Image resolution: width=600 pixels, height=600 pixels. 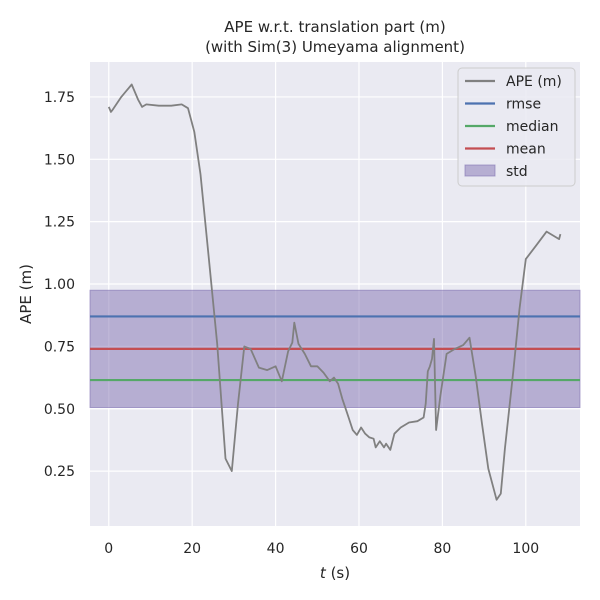 What do you see at coordinates (523, 105) in the screenshot?
I see `legend-label: rmse` at bounding box center [523, 105].